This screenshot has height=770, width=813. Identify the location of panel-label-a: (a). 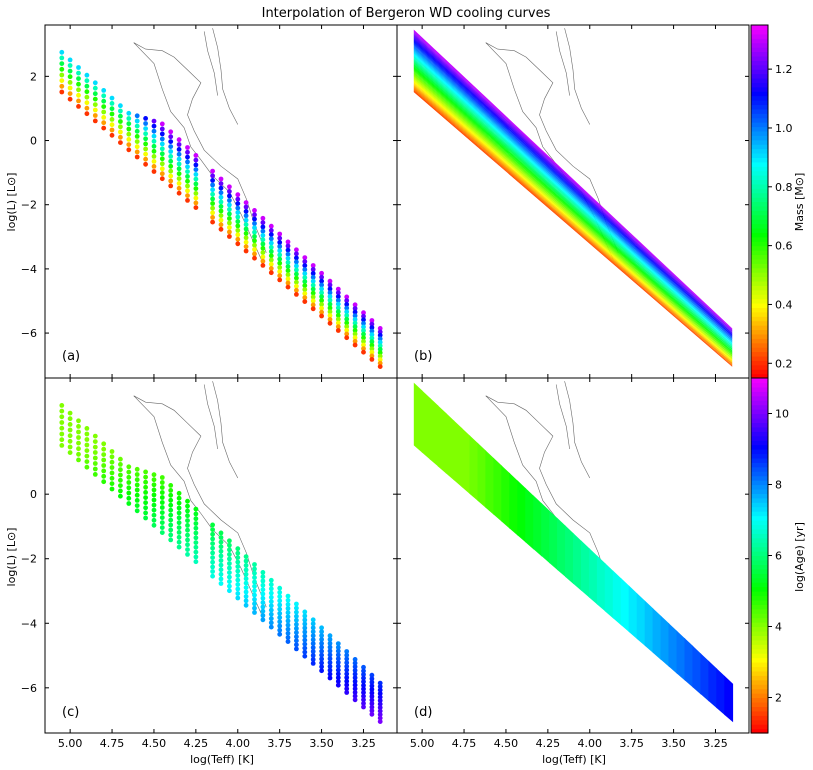
(71, 356).